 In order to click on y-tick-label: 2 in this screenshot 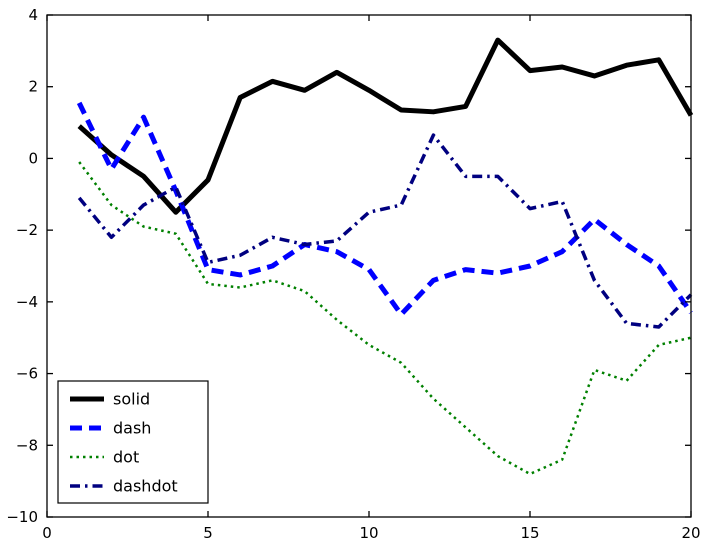, I will do `click(33, 87)`.